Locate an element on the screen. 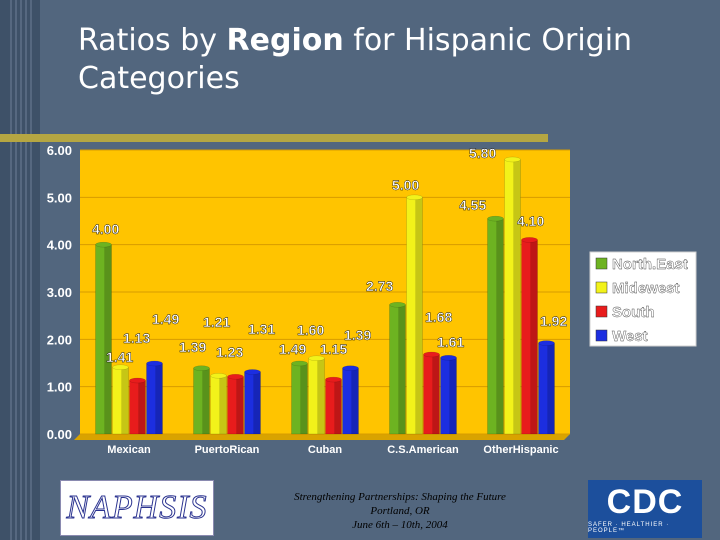 The height and width of the screenshot is (540, 720). y-tick-label: 5.00 is located at coordinates (59, 197).